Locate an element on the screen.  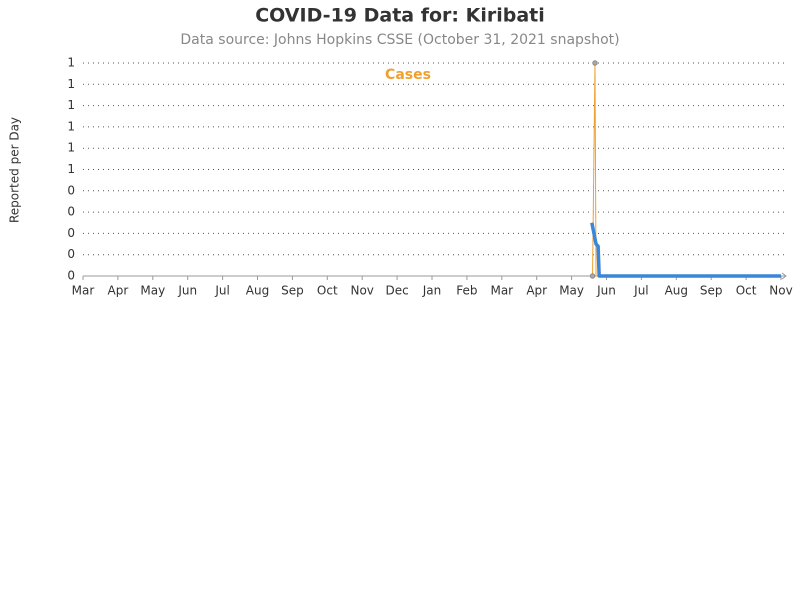
x-tick-label: Jan is located at coordinates (432, 291).